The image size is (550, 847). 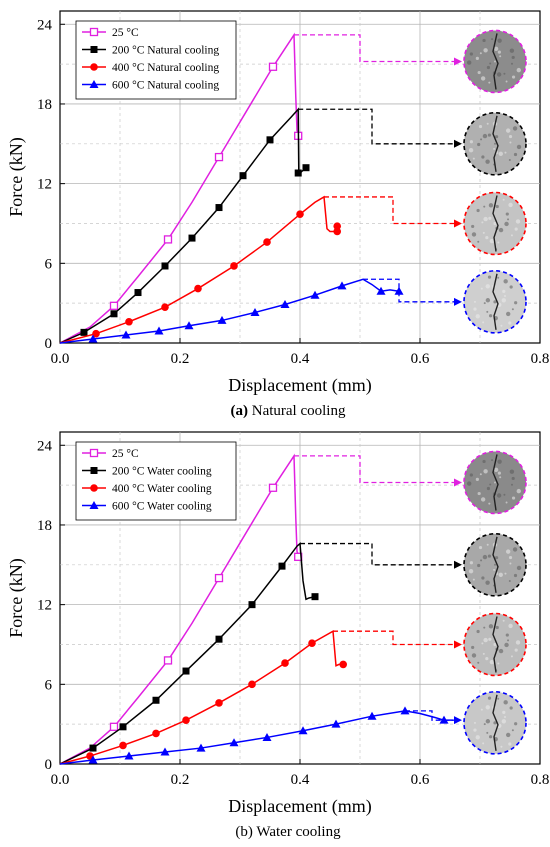 What do you see at coordinates (288, 411) in the screenshot?
I see `panel-caption: (a) Natural cooling` at bounding box center [288, 411].